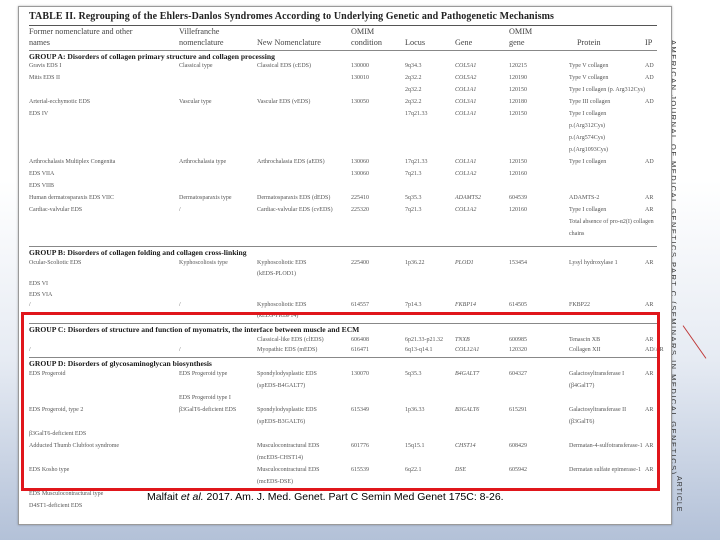 Image resolution: width=720 pixels, height=540 pixels. Describe the element at coordinates (343, 316) in the screenshot. I see `table-row: (kEDS-FKBP14)` at that location.